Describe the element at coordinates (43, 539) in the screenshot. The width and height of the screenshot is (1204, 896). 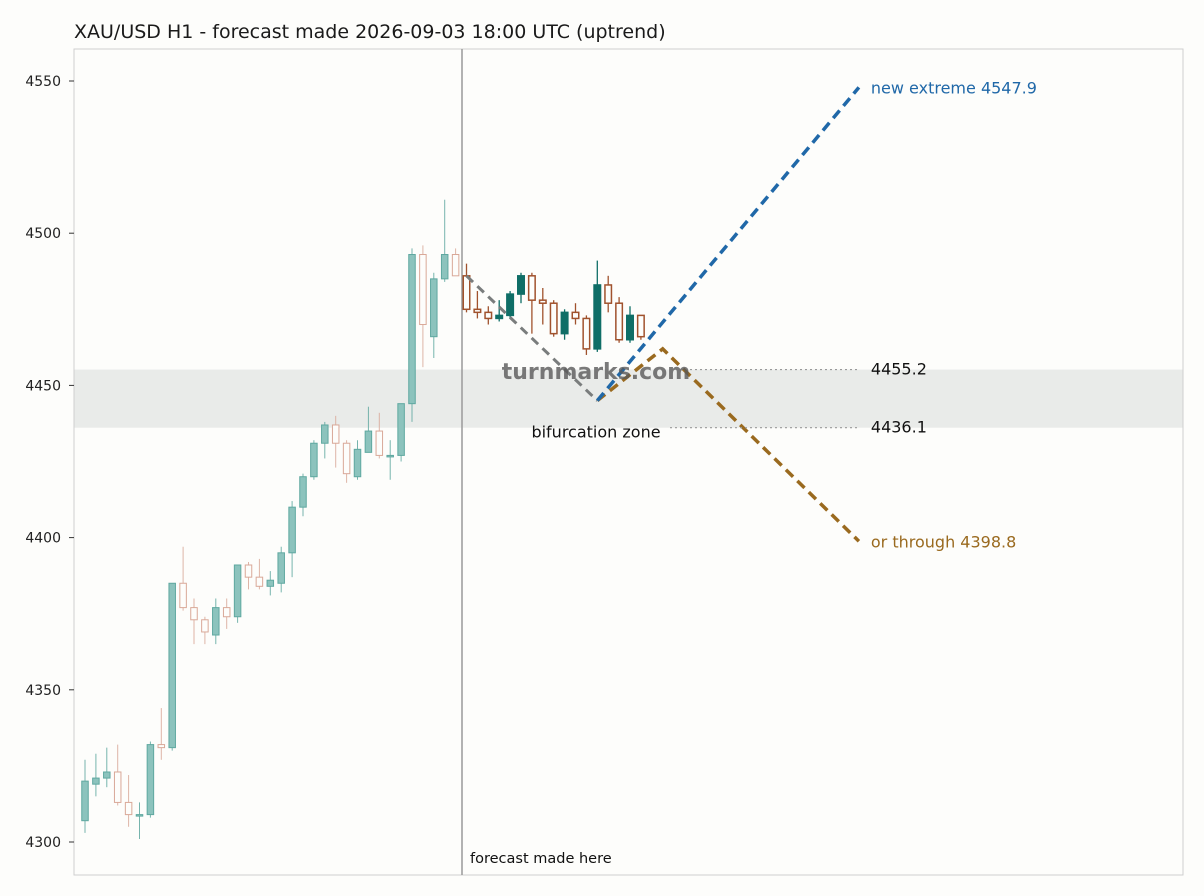
I see `y-tick-label: 4400` at that location.